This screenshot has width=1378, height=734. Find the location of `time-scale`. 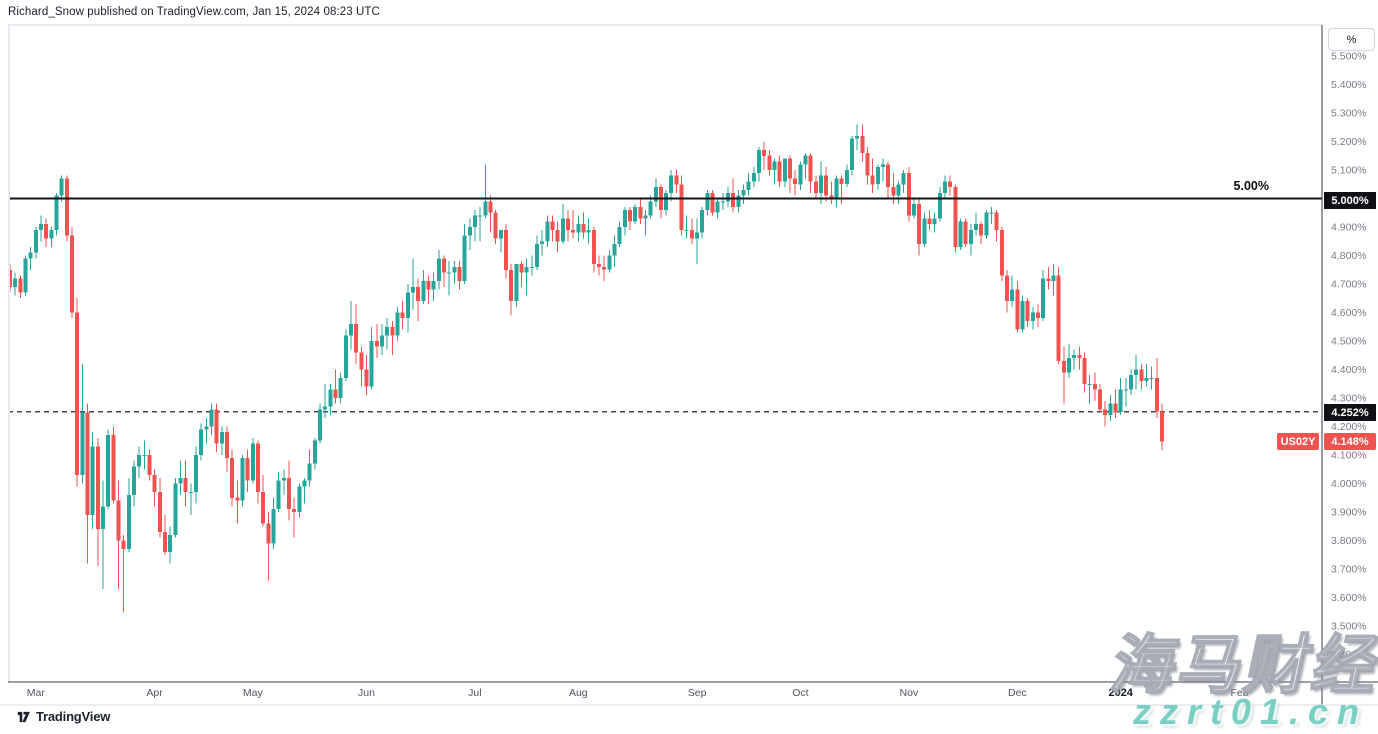

time-scale is located at coordinates (665, 694).